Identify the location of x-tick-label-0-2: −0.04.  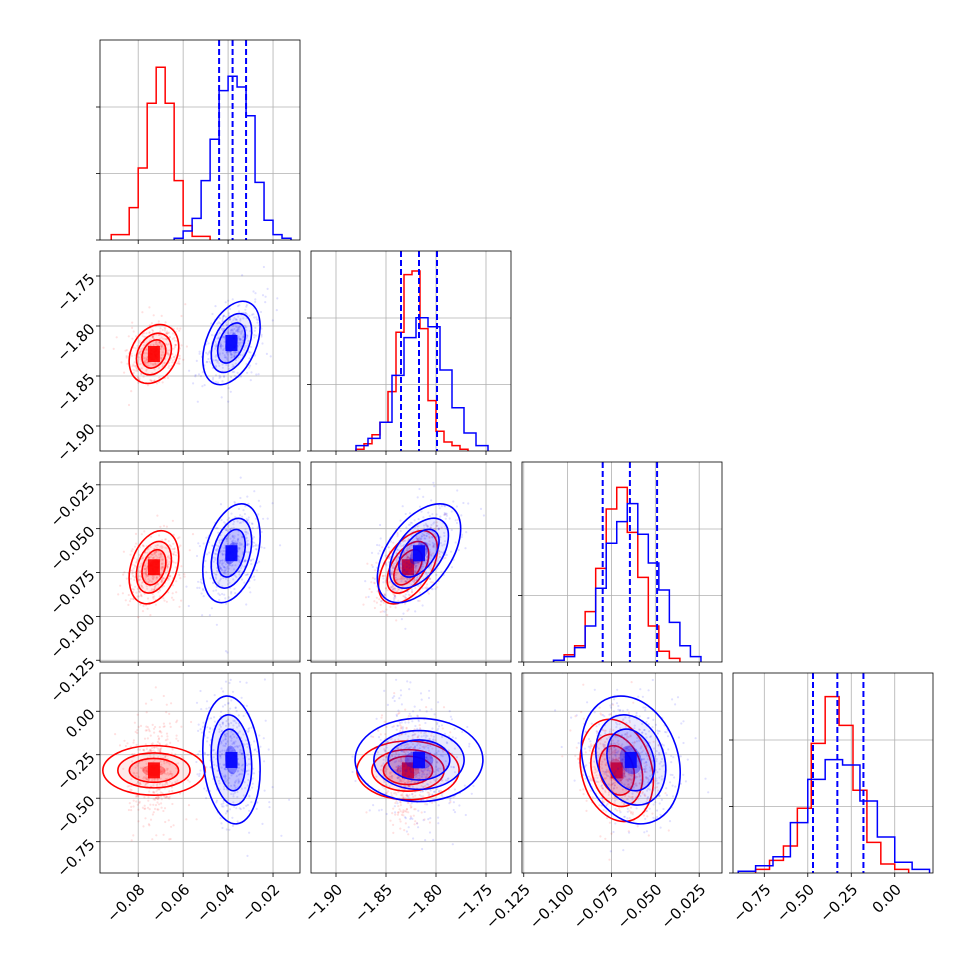
(215, 903).